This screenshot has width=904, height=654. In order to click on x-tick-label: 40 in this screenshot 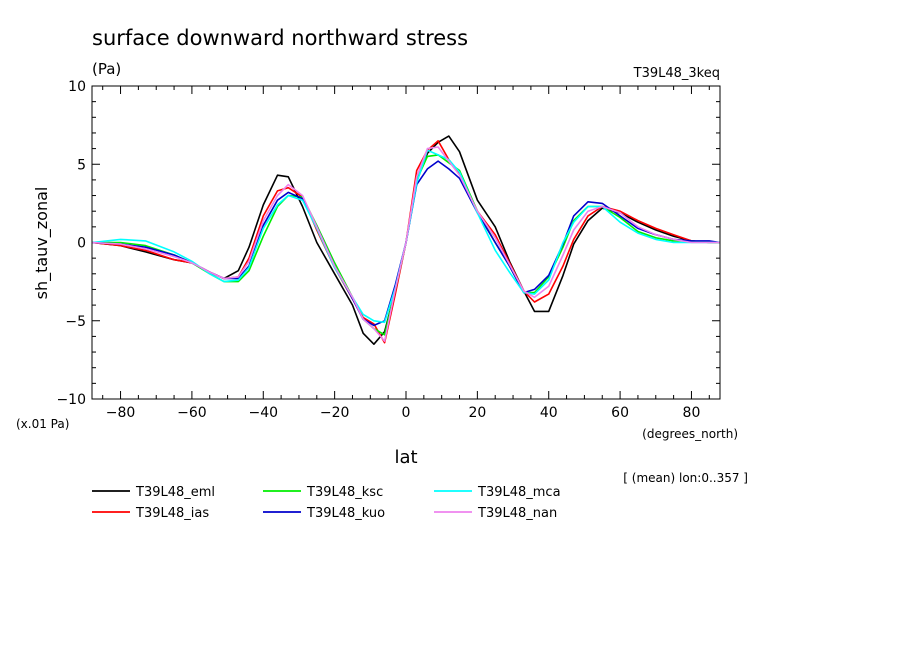, I will do `click(549, 413)`.